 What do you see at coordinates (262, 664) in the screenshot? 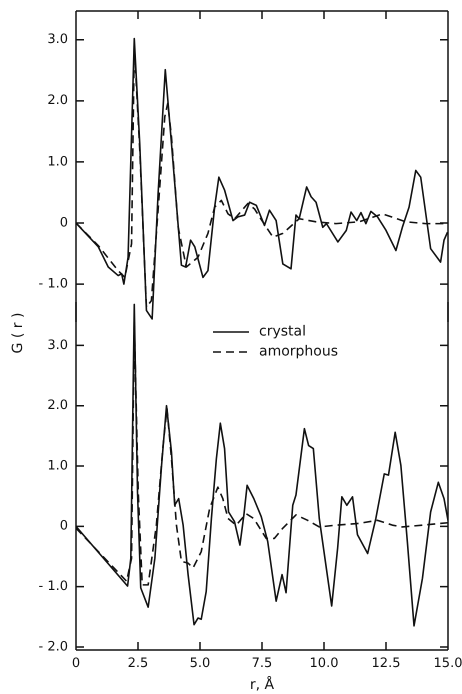
I see `x-tick-label: 7.5` at bounding box center [262, 664].